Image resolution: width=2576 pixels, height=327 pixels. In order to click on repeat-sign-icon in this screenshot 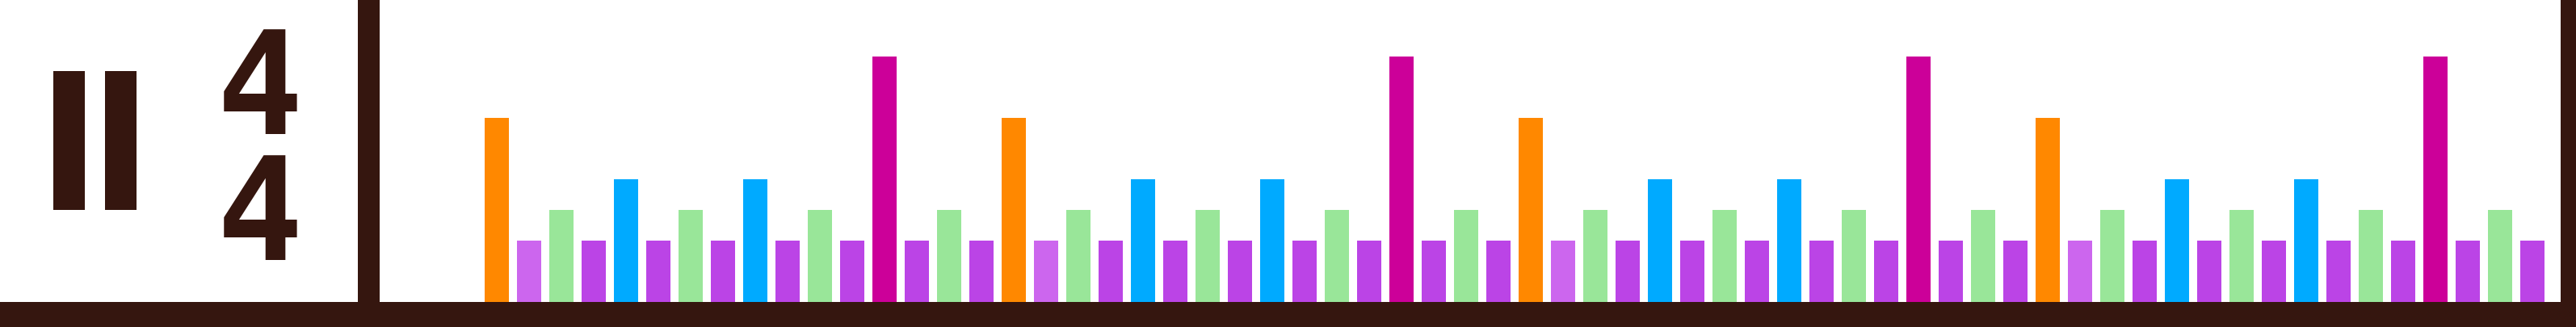, I will do `click(95, 140)`.